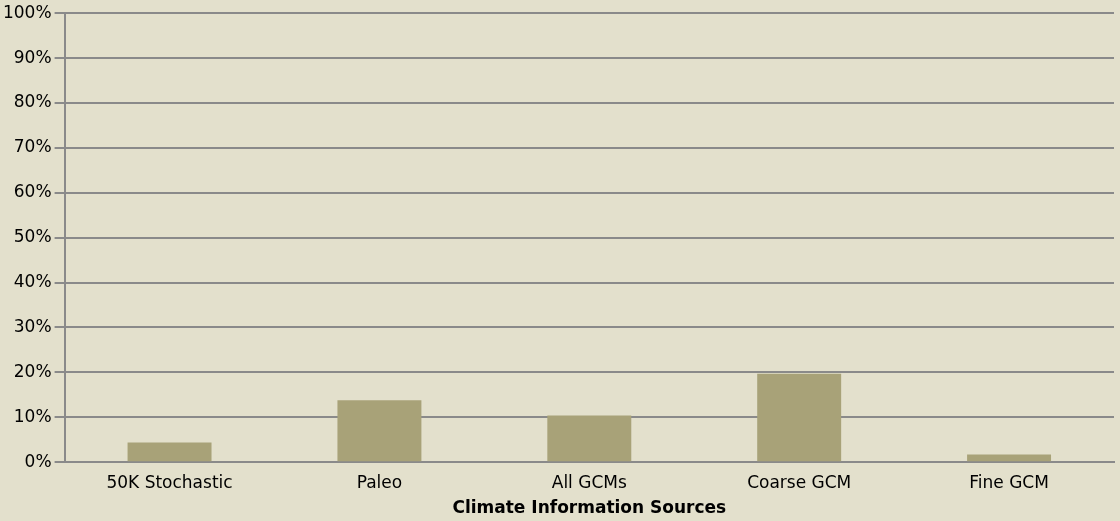 This screenshot has height=521, width=1120. Describe the element at coordinates (589, 481) in the screenshot. I see `x-tick-label: All GCMs` at that location.